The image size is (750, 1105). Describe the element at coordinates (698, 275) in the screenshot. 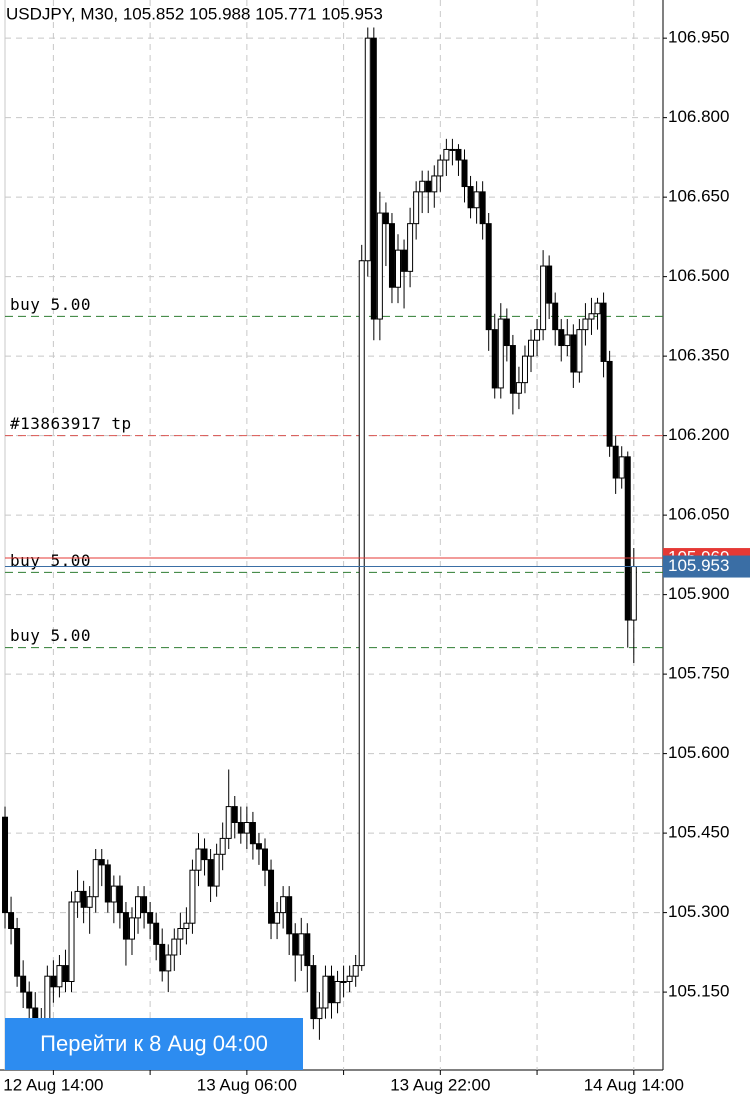

I see `y-tick-label: 106.500` at that location.